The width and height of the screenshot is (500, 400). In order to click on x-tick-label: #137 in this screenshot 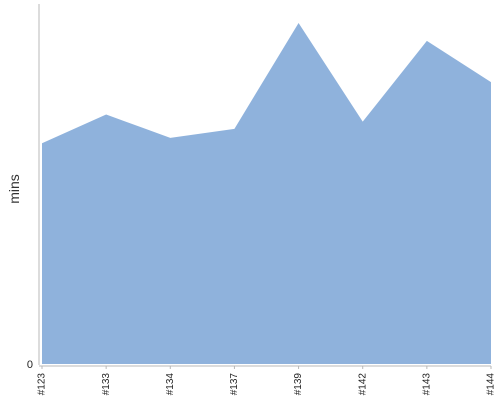, I will do `click(234, 384)`.